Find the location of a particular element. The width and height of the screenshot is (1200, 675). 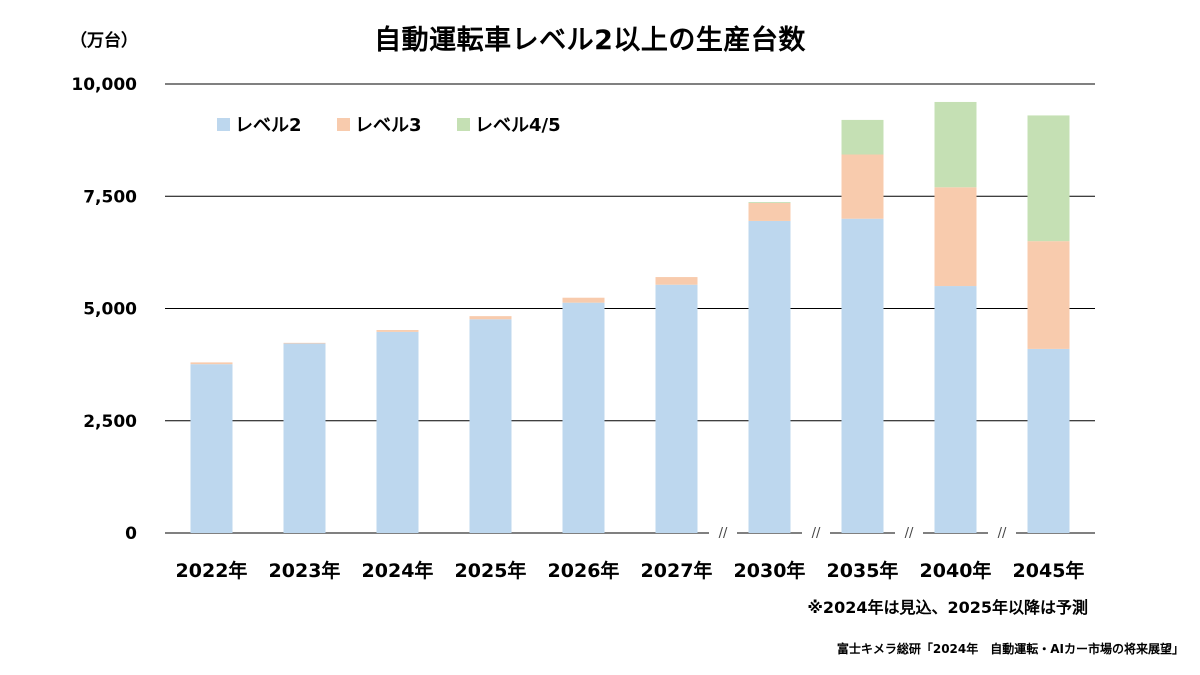

y-tick-label: 10,000 is located at coordinates (104, 85).